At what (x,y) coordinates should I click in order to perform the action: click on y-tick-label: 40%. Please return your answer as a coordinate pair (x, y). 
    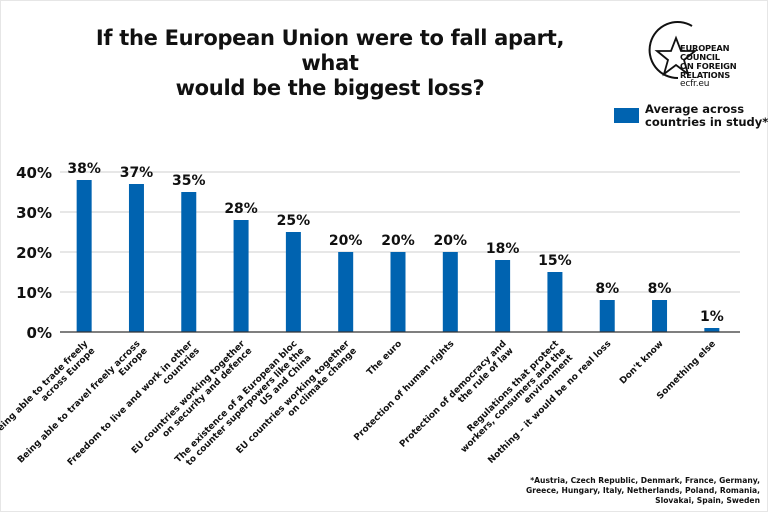
    Looking at the image, I should click on (34, 173).